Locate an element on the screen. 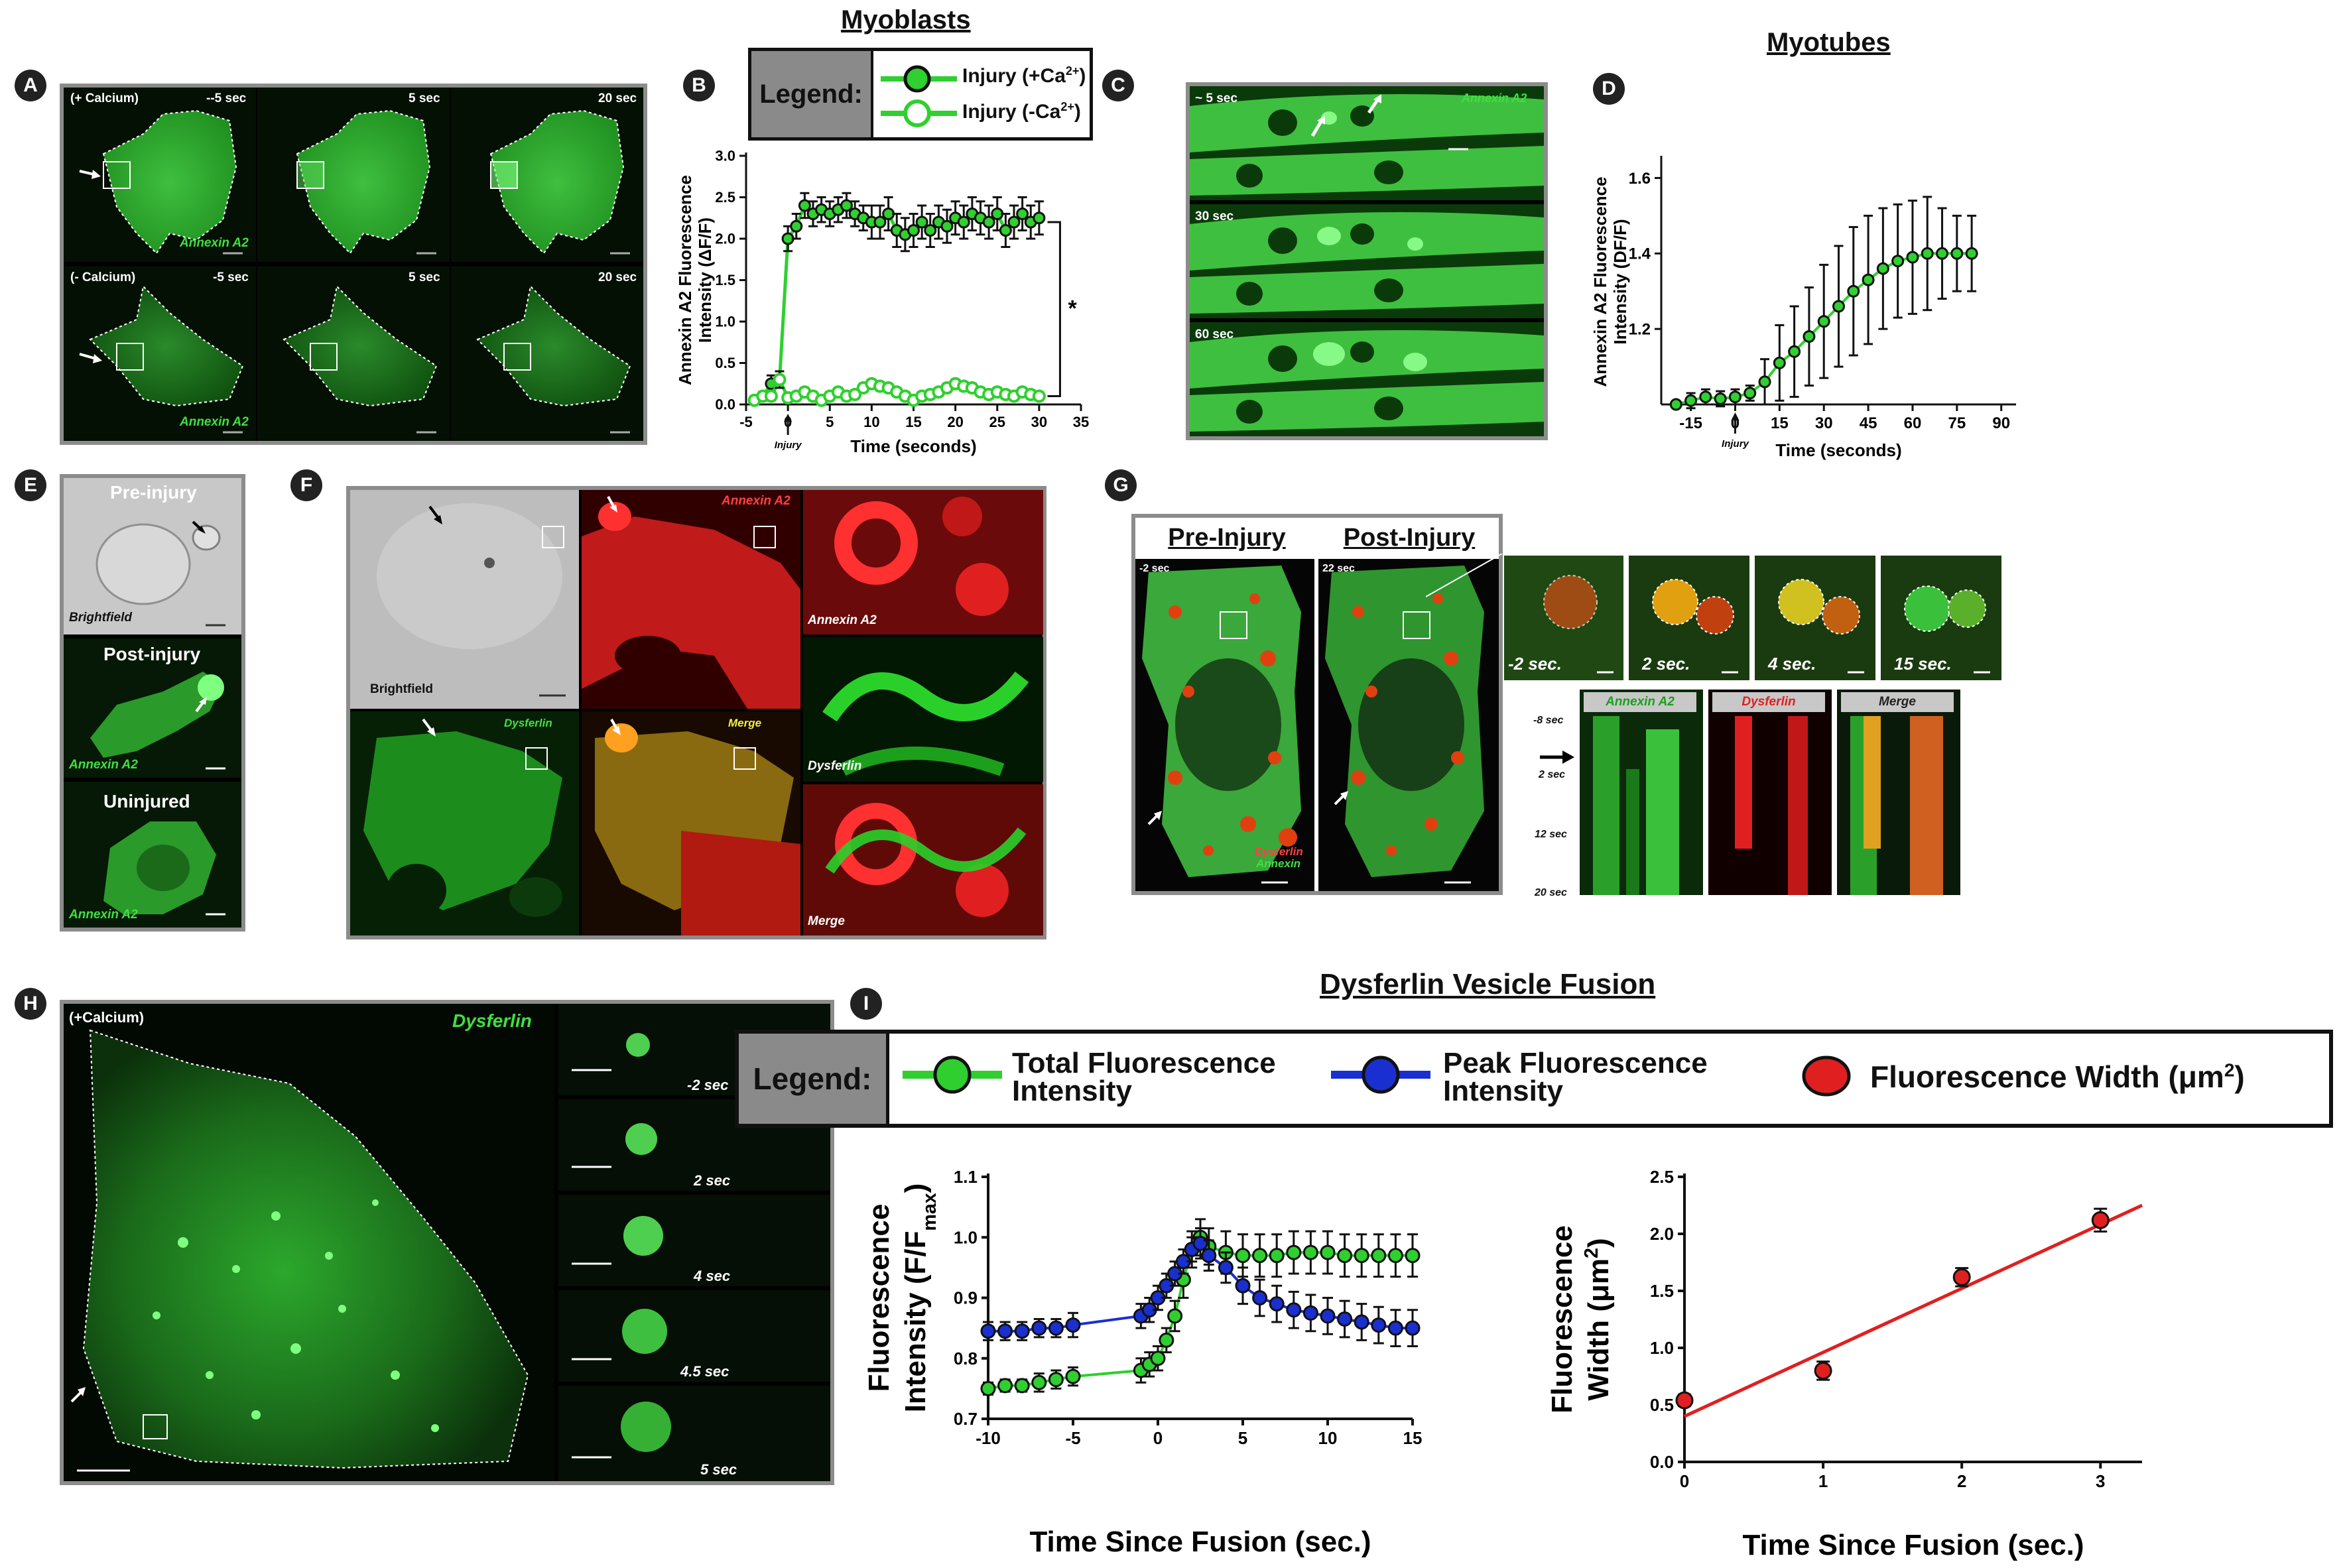  panel-label-c: C is located at coordinates (1118, 85).